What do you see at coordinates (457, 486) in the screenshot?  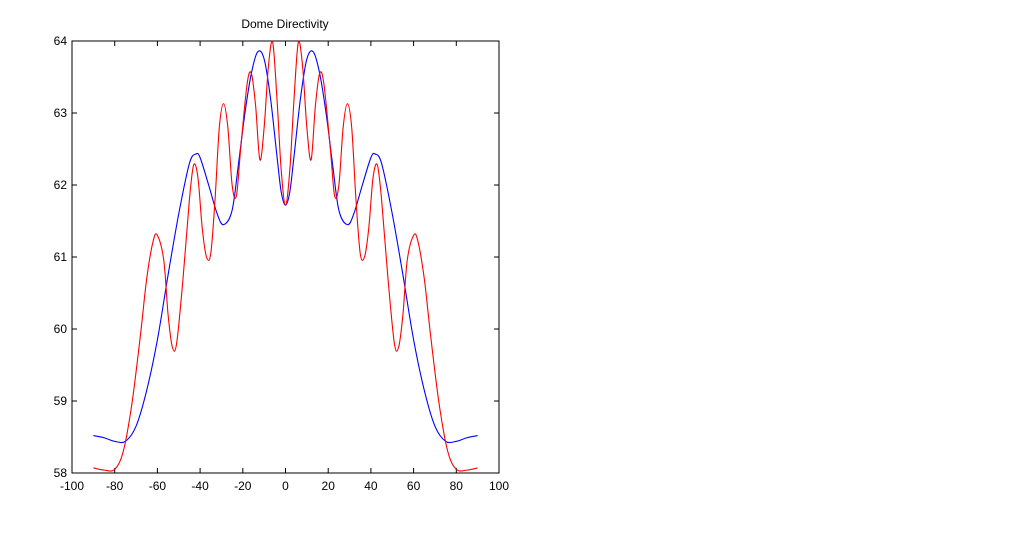 I see `x-tick-label: 80` at bounding box center [457, 486].